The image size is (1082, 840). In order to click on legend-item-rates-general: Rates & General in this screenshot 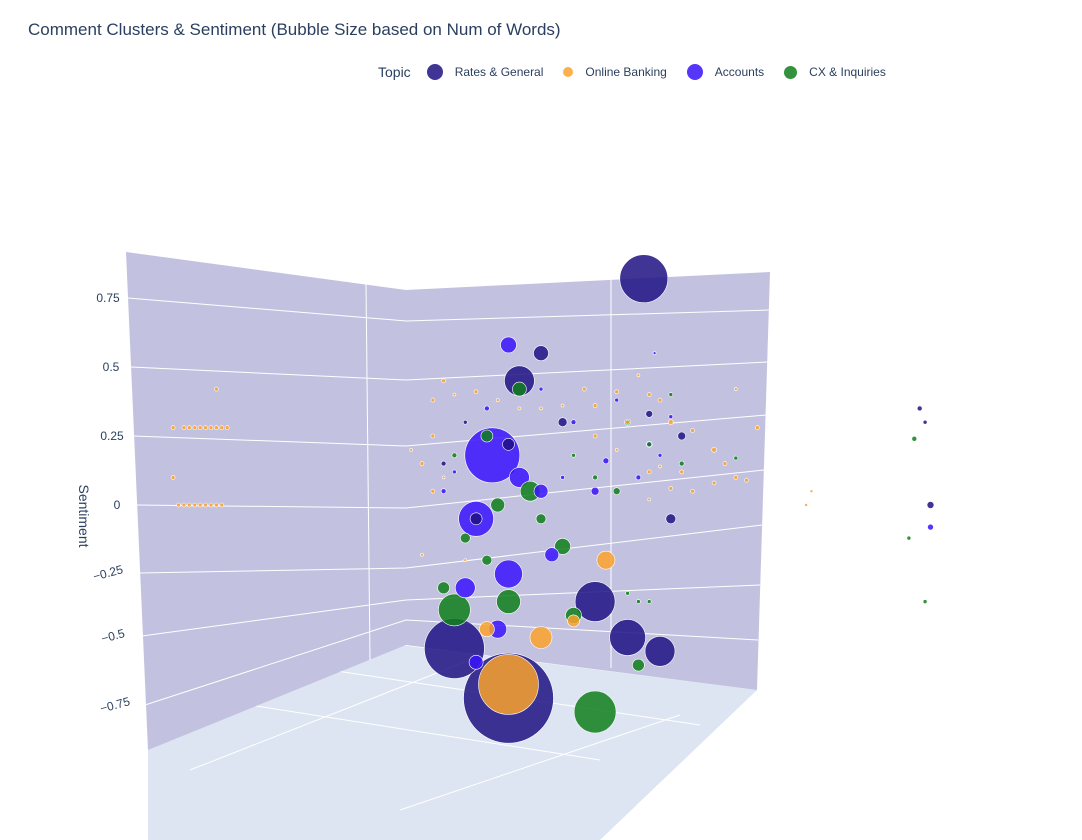, I will do `click(484, 72)`.